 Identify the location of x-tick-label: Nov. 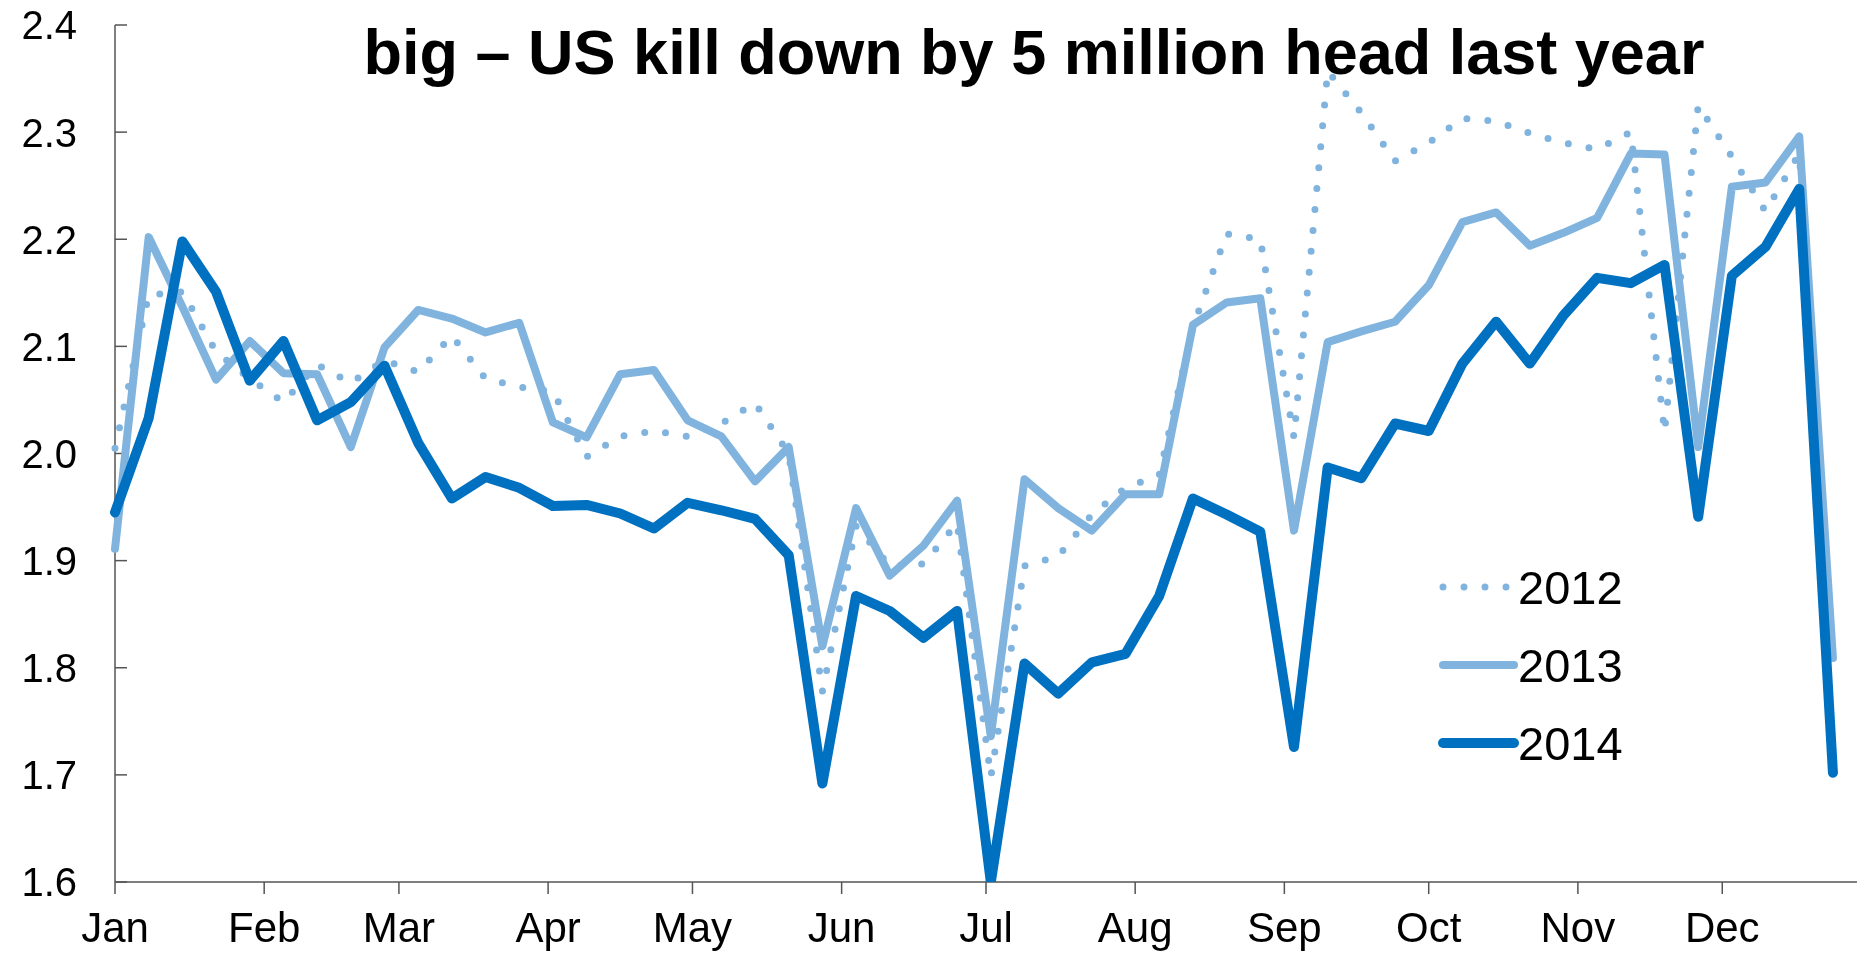
(1578, 927).